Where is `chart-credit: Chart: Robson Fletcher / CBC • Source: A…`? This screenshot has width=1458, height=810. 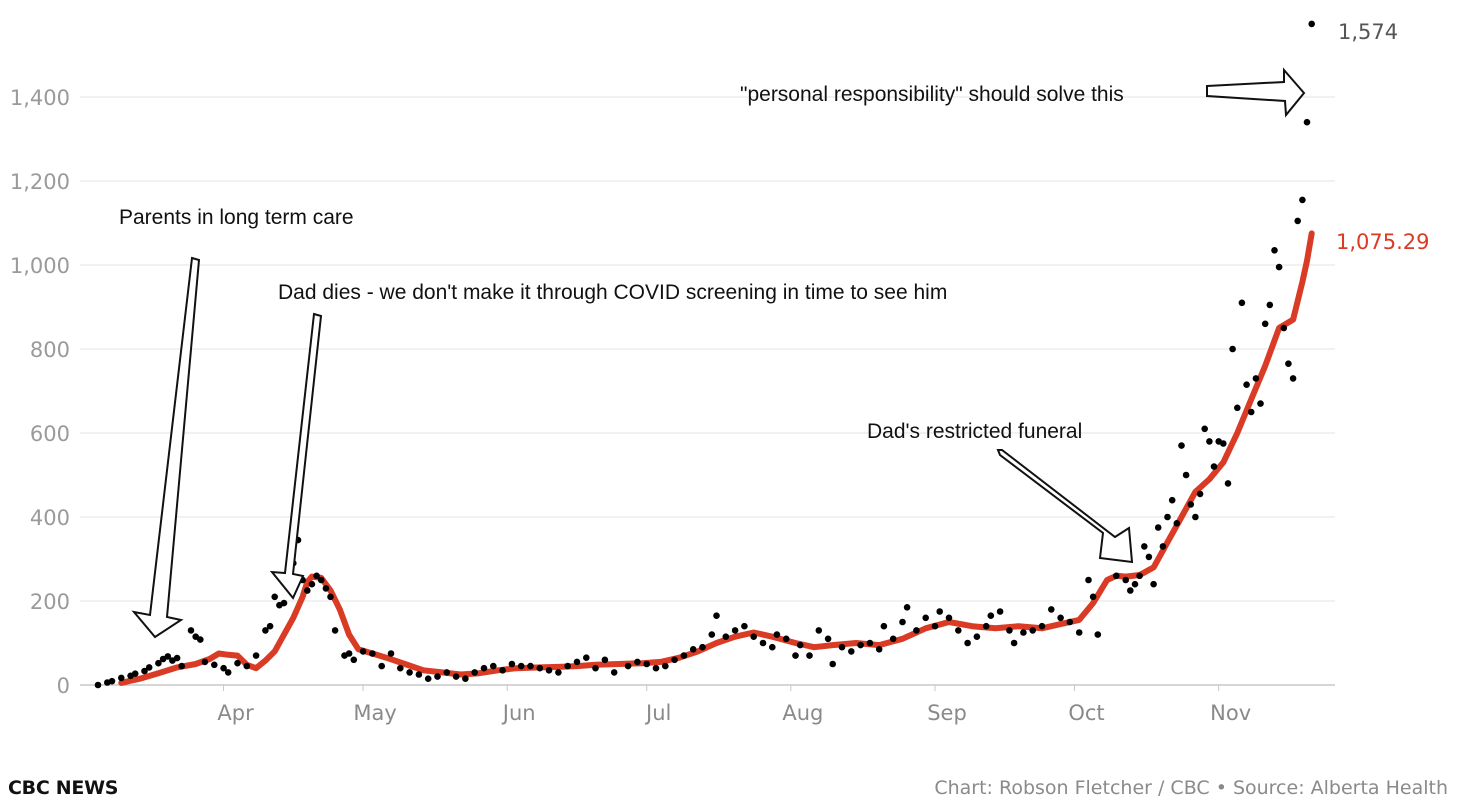 chart-credit: Chart: Robson Fletcher / CBC • Source: A… is located at coordinates (1191, 788).